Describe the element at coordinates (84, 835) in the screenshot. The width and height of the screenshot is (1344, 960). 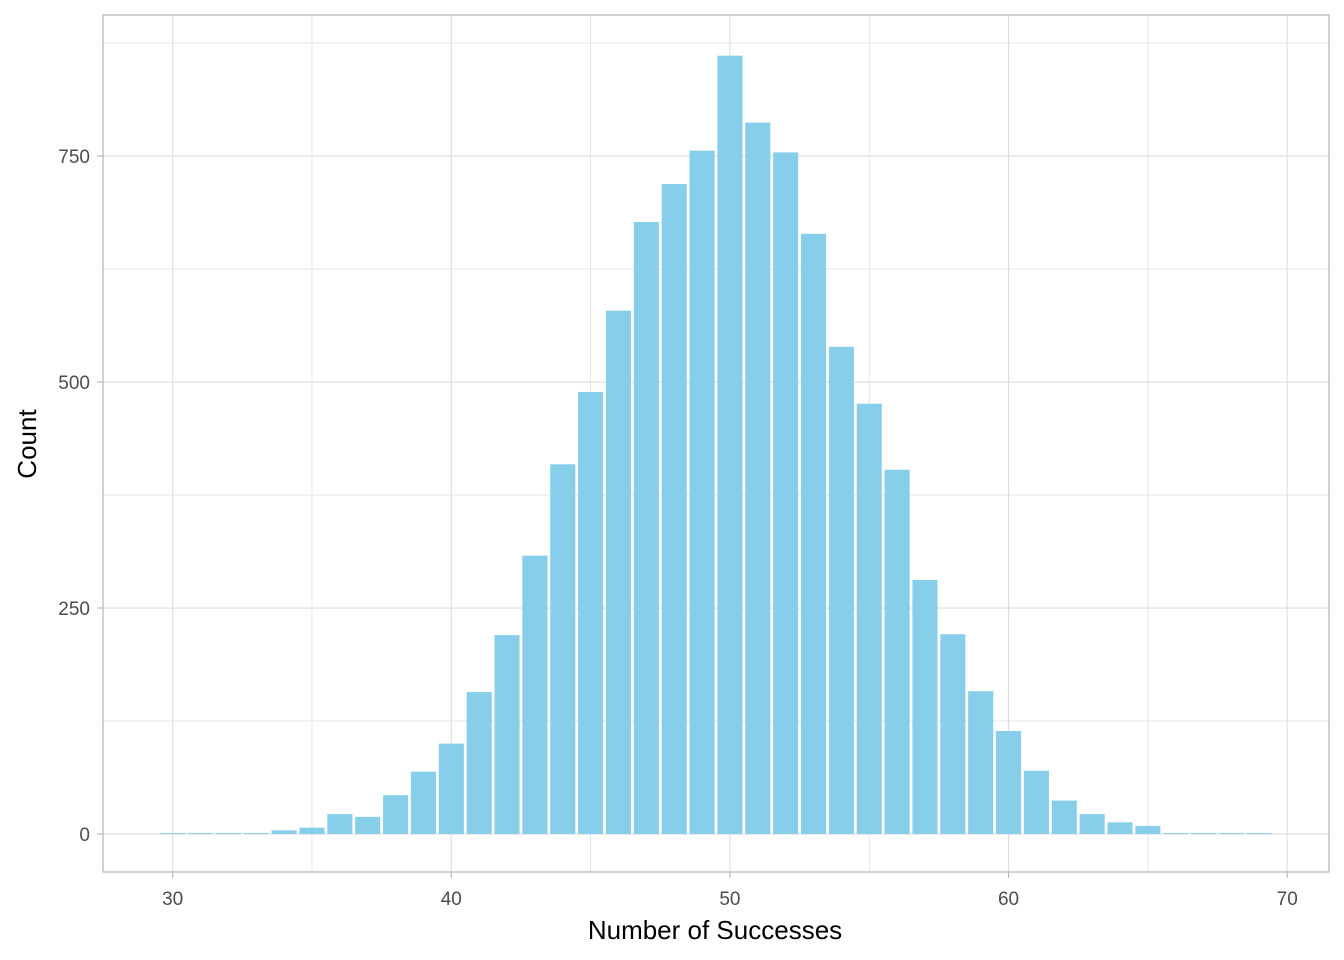
I see `y-tick-label: 0` at that location.